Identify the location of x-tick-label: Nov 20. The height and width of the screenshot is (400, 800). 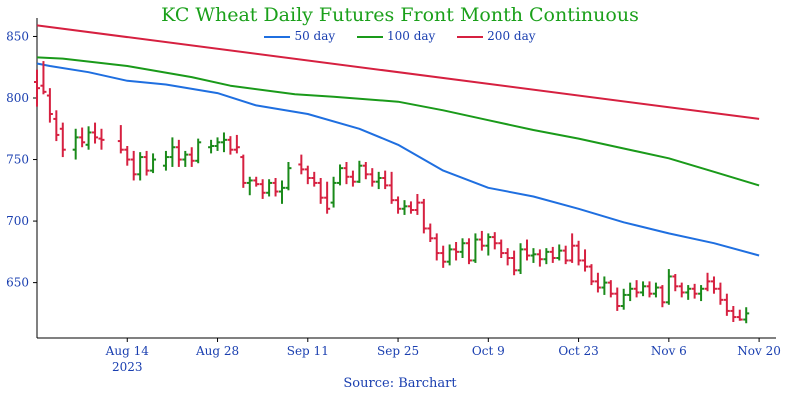
(759, 351).